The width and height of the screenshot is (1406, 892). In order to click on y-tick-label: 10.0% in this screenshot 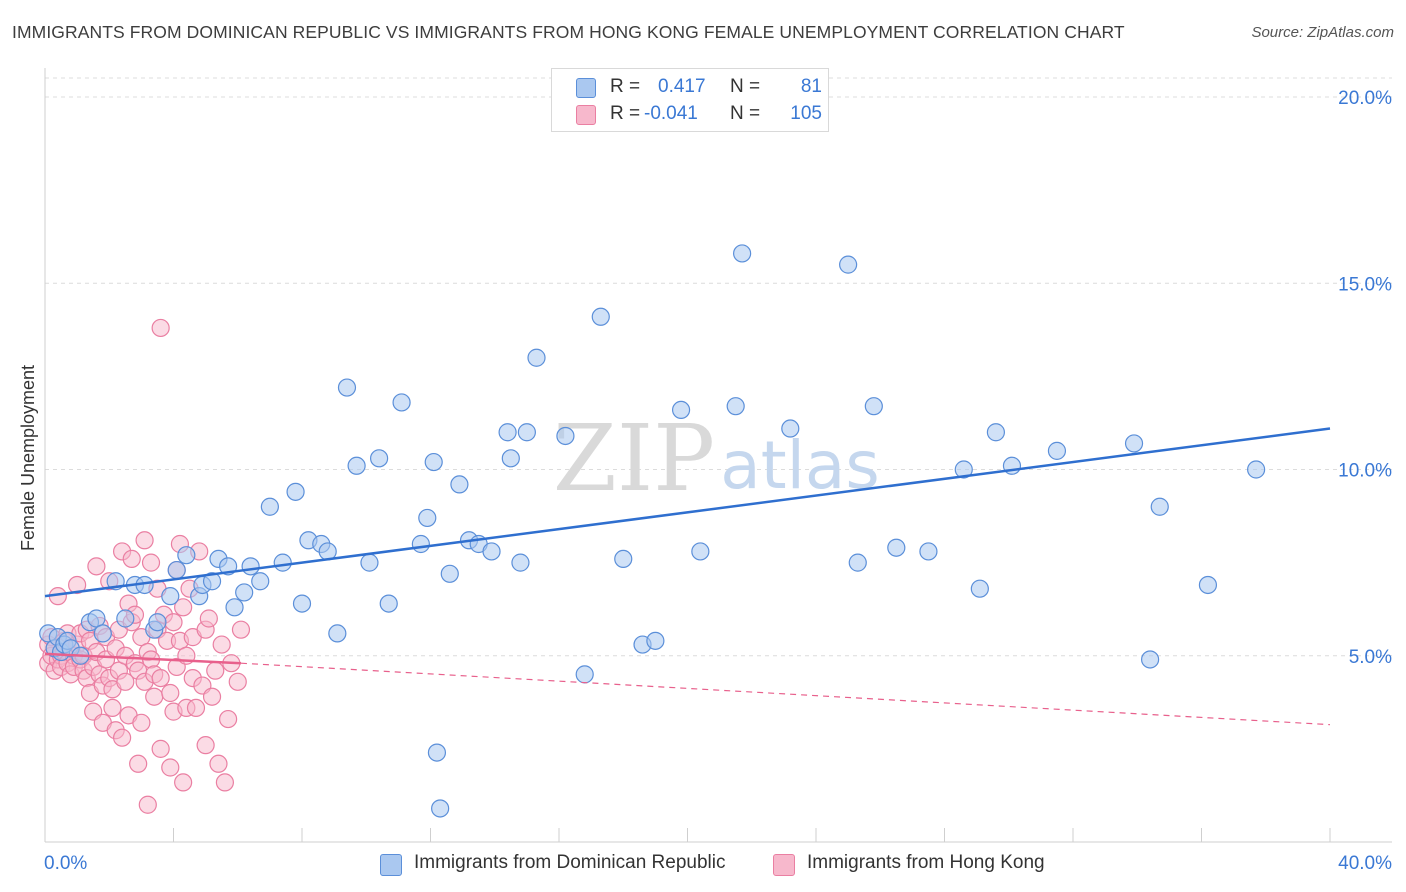, I will do `click(1365, 471)`.